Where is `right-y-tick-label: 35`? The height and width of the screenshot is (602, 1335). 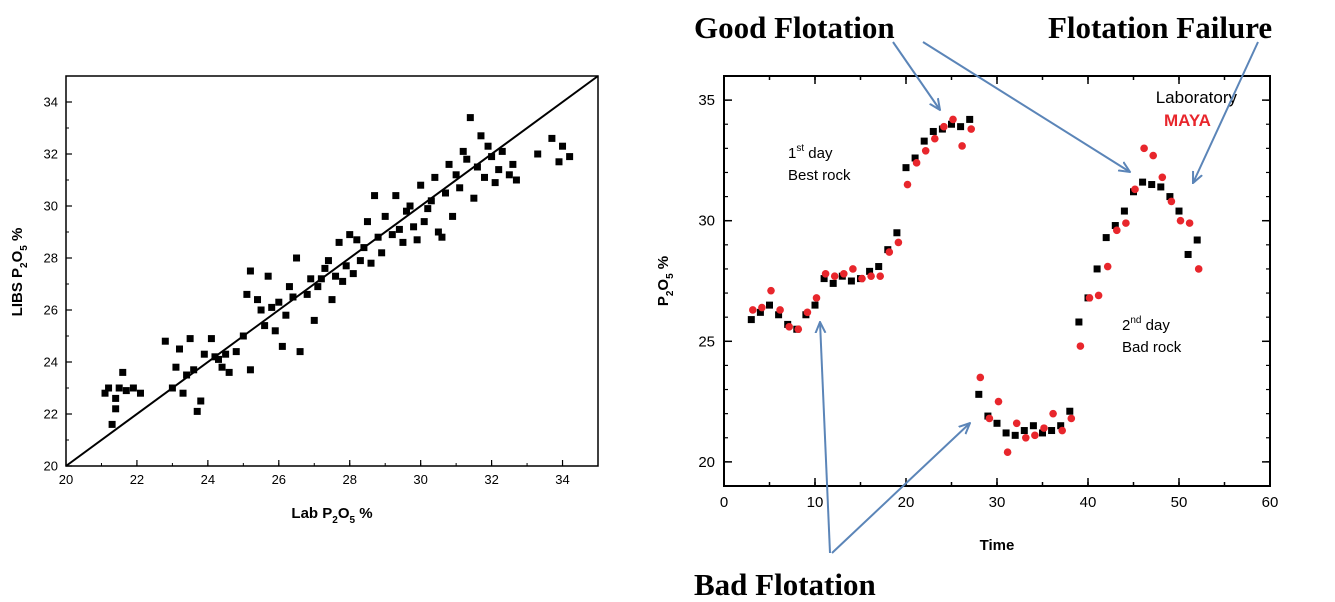 right-y-tick-label: 35 is located at coordinates (706, 100).